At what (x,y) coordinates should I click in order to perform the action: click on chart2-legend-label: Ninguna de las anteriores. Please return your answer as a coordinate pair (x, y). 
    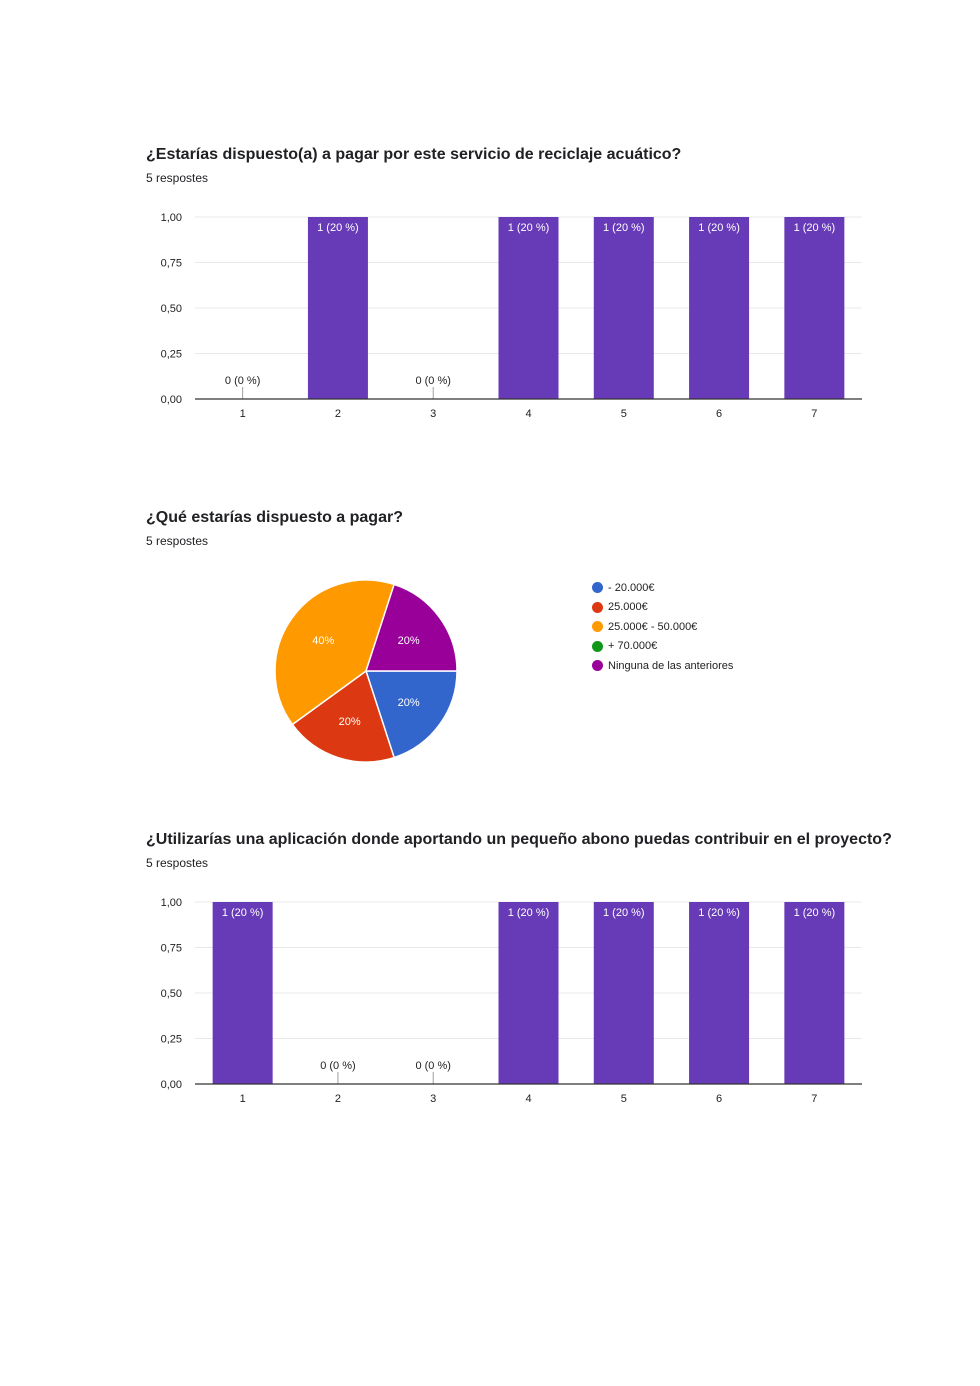
    Looking at the image, I should click on (671, 665).